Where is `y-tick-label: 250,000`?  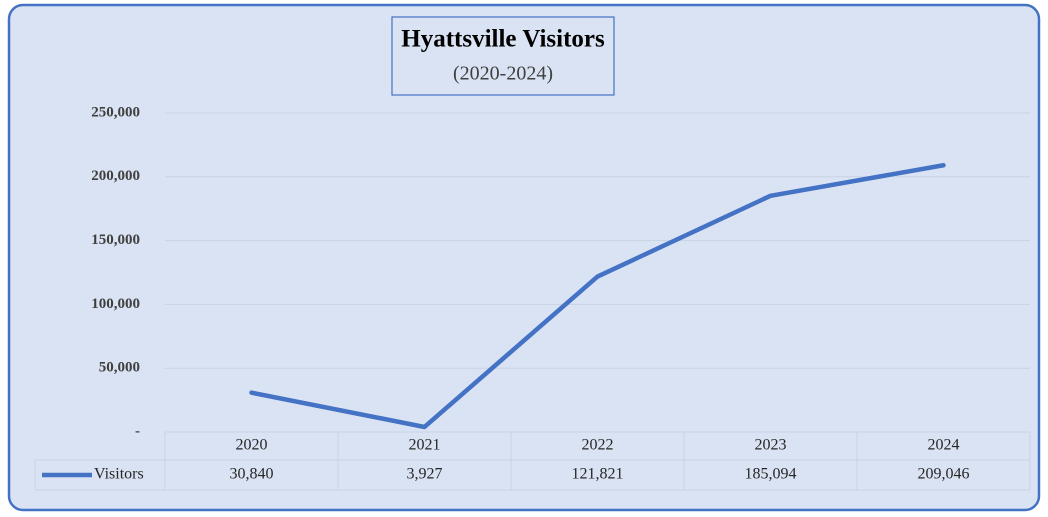 y-tick-label: 250,000 is located at coordinates (115, 112).